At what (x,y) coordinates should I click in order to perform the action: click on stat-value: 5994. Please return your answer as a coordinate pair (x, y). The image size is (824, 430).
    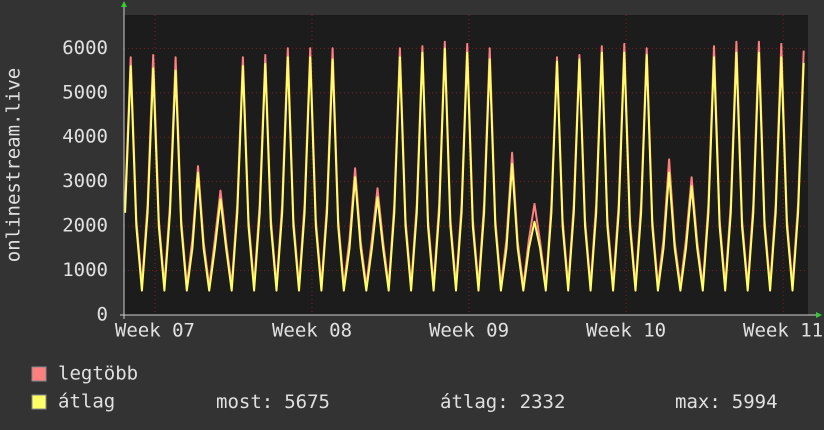
    Looking at the image, I should click on (755, 402).